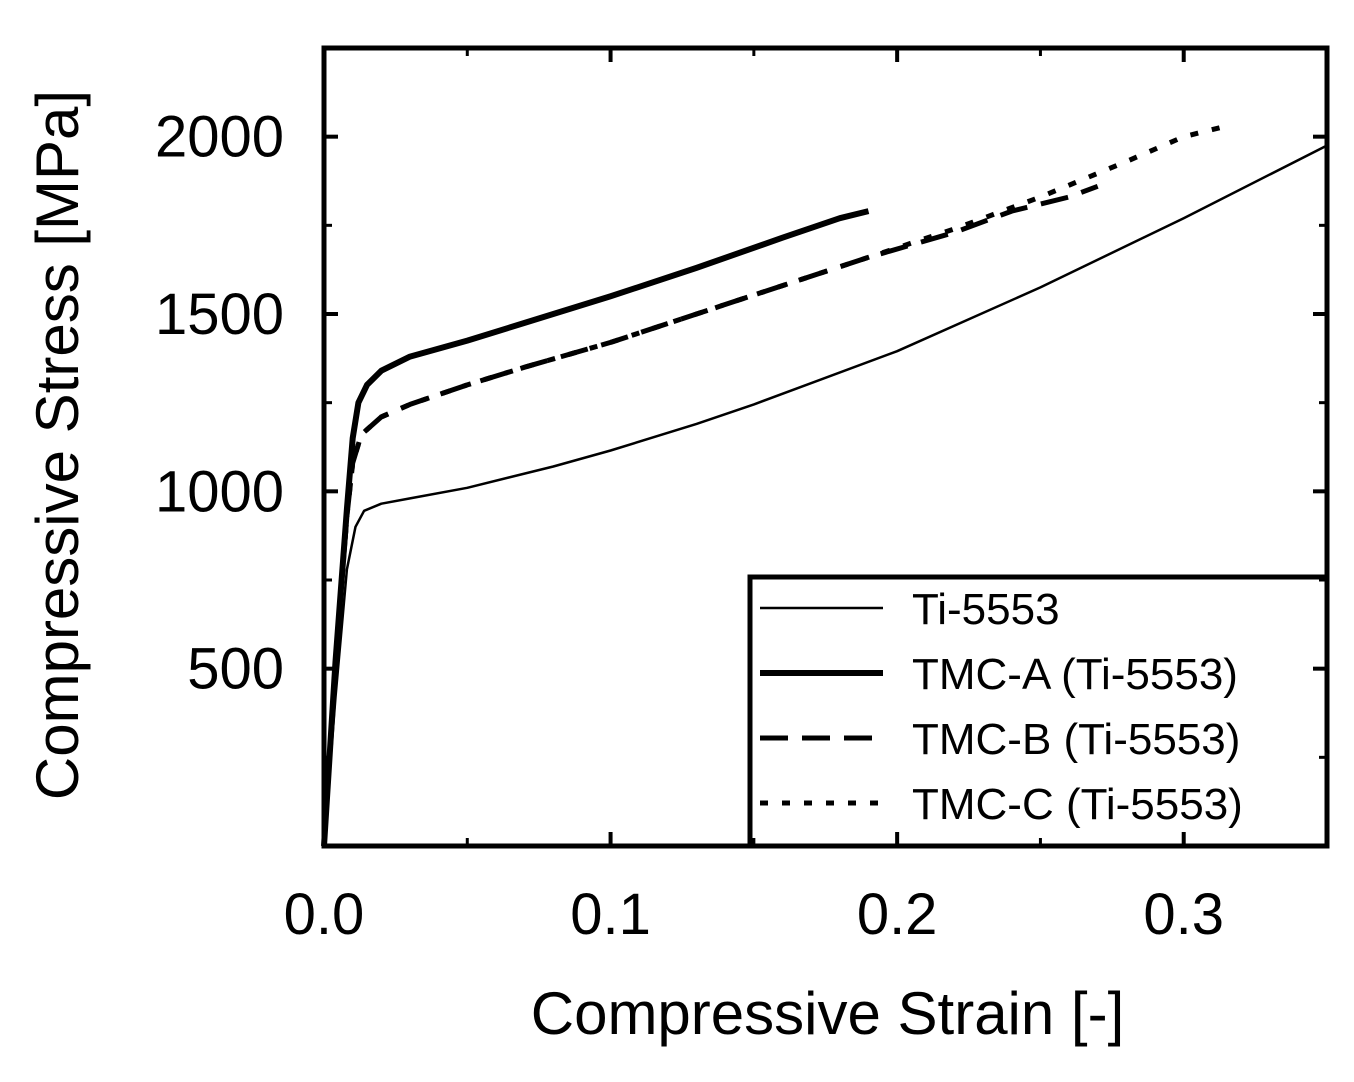 The width and height of the screenshot is (1354, 1082). Describe the element at coordinates (219, 137) in the screenshot. I see `y-tick-label: 2000` at that location.